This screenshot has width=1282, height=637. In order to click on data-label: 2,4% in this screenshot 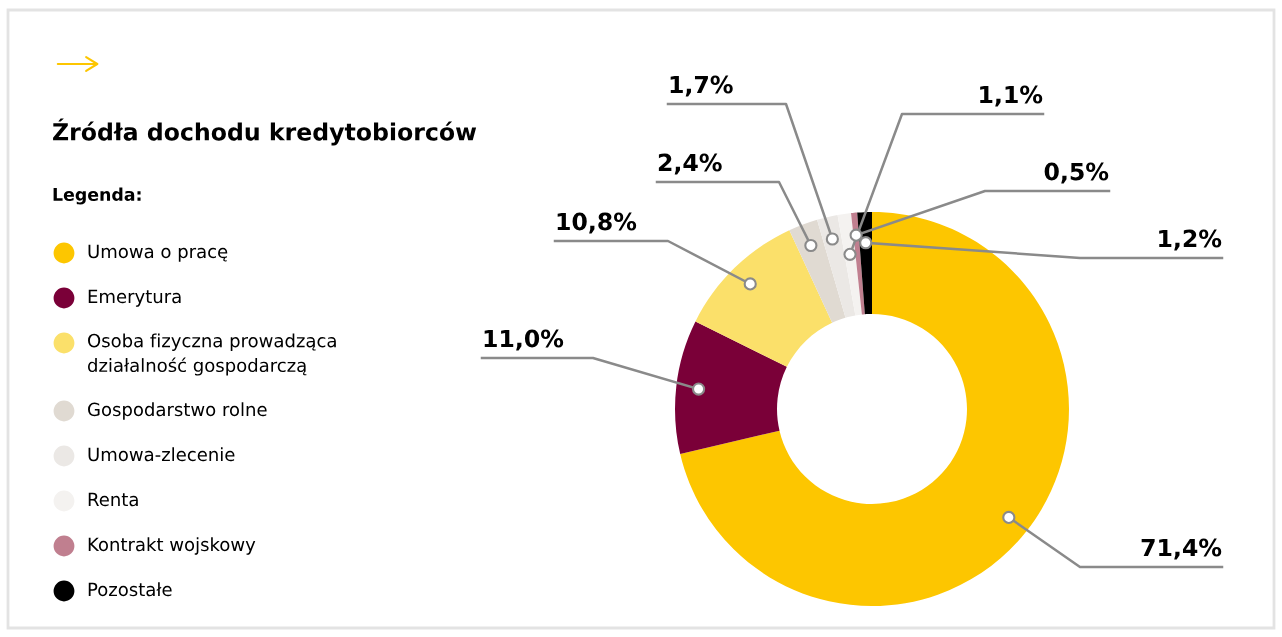, I will do `click(690, 164)`.